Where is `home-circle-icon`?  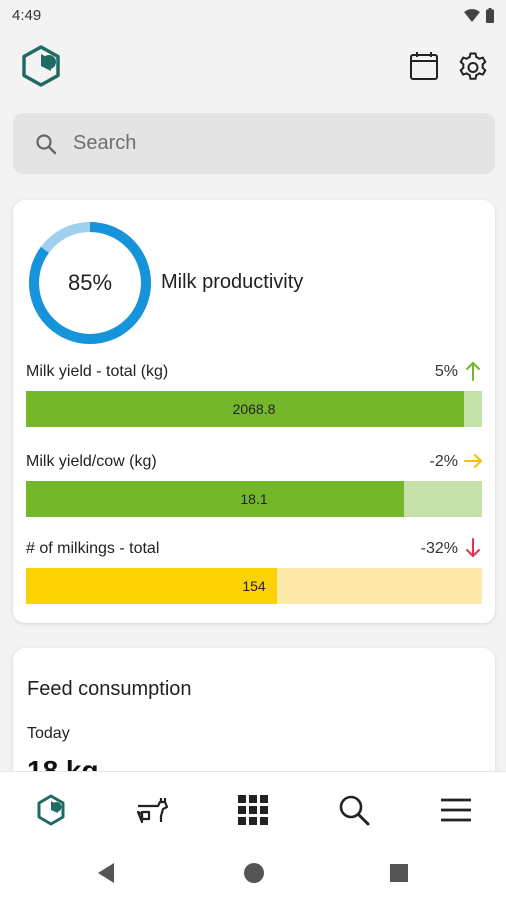 home-circle-icon is located at coordinates (254, 873).